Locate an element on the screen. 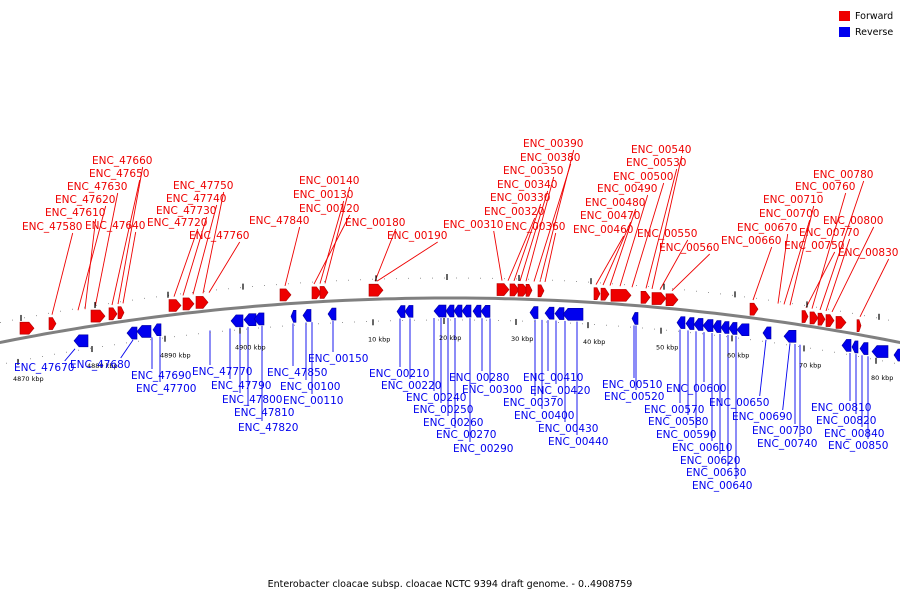  forward-gene-label: ENC_00140 is located at coordinates (329, 181).